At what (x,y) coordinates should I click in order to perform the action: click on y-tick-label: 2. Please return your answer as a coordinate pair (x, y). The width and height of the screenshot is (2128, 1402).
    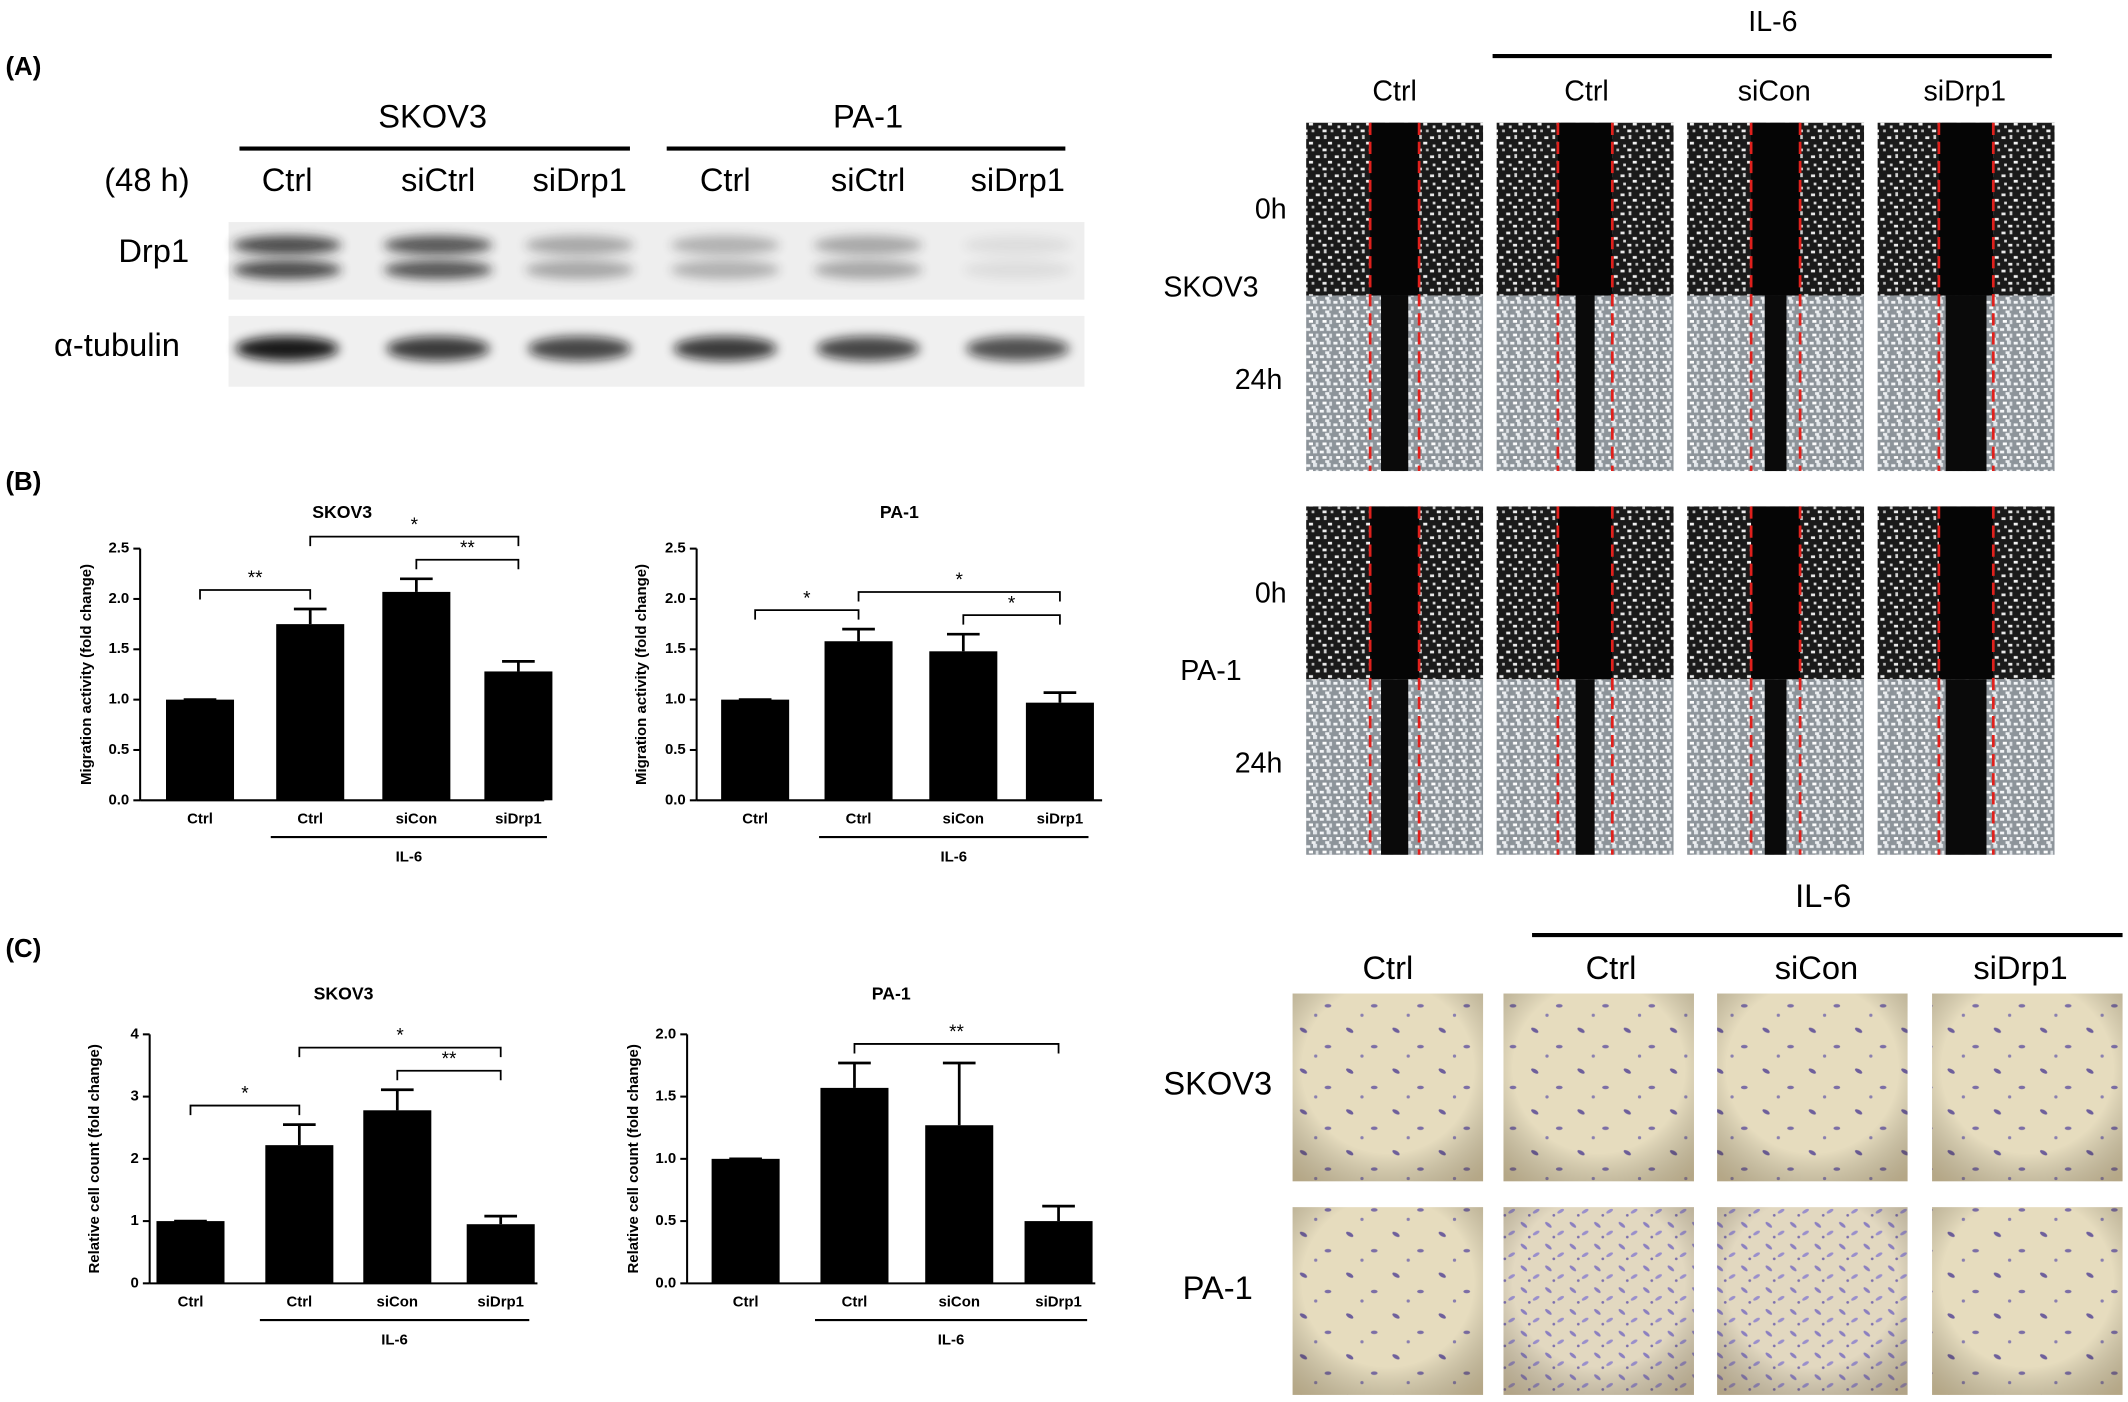
    Looking at the image, I should click on (134, 1158).